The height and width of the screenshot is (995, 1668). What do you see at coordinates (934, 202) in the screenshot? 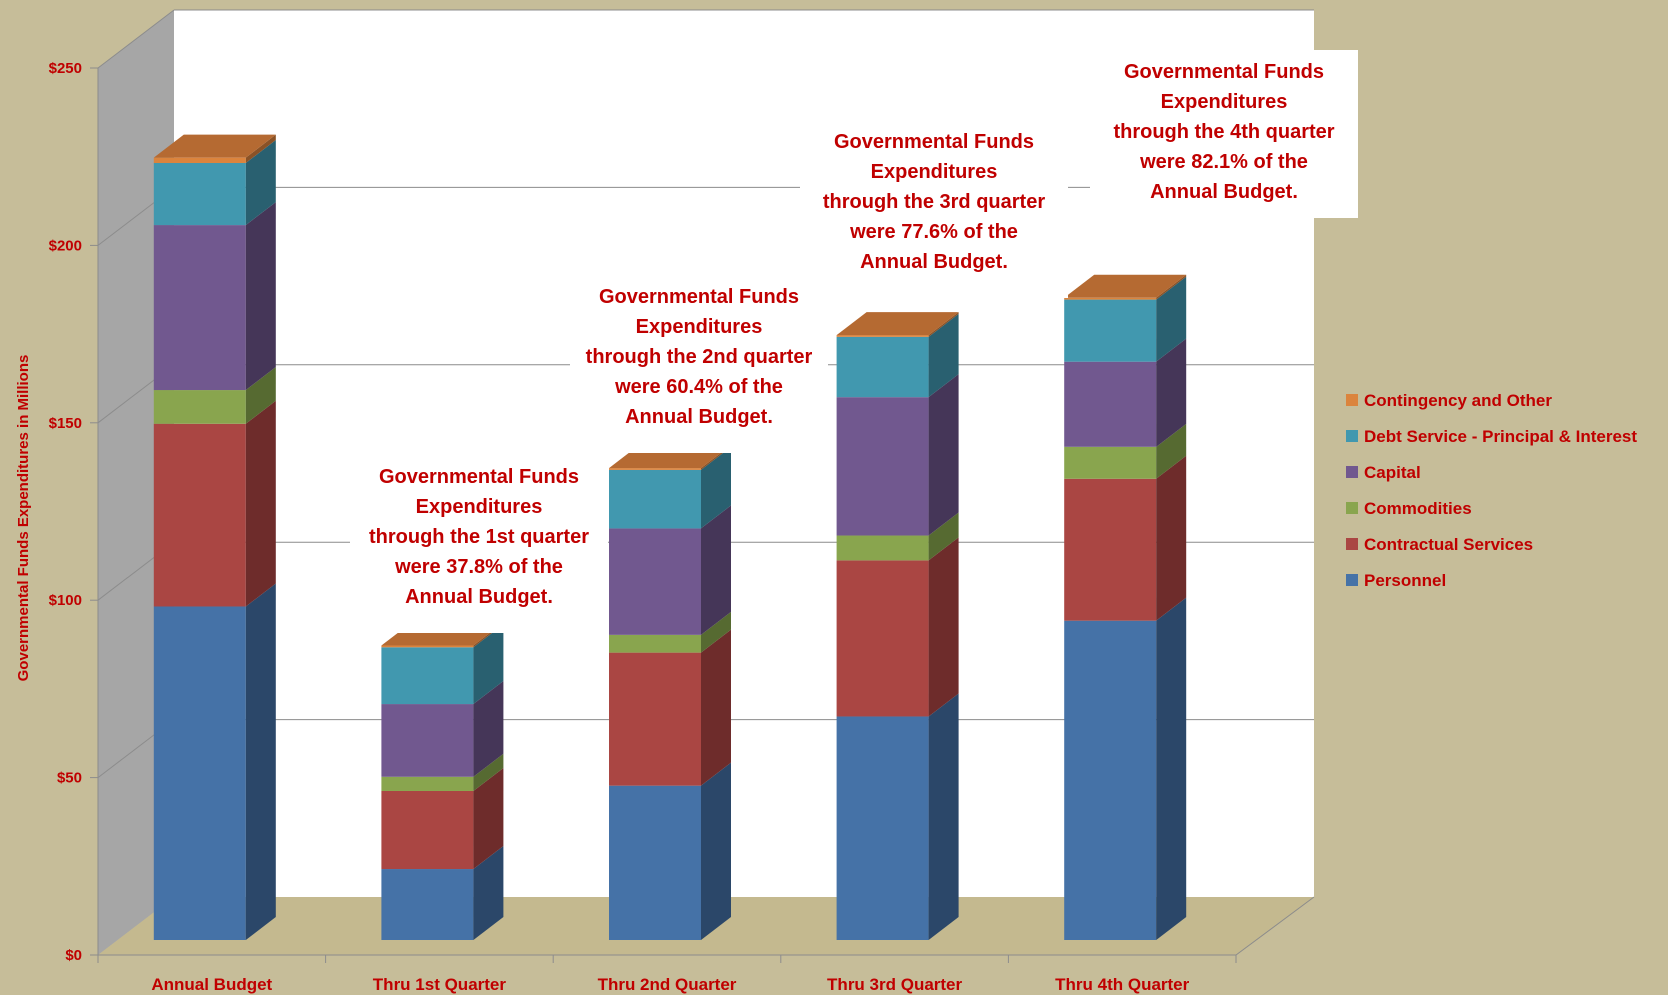
I see `annotation-line: through the 3rd quarter` at bounding box center [934, 202].